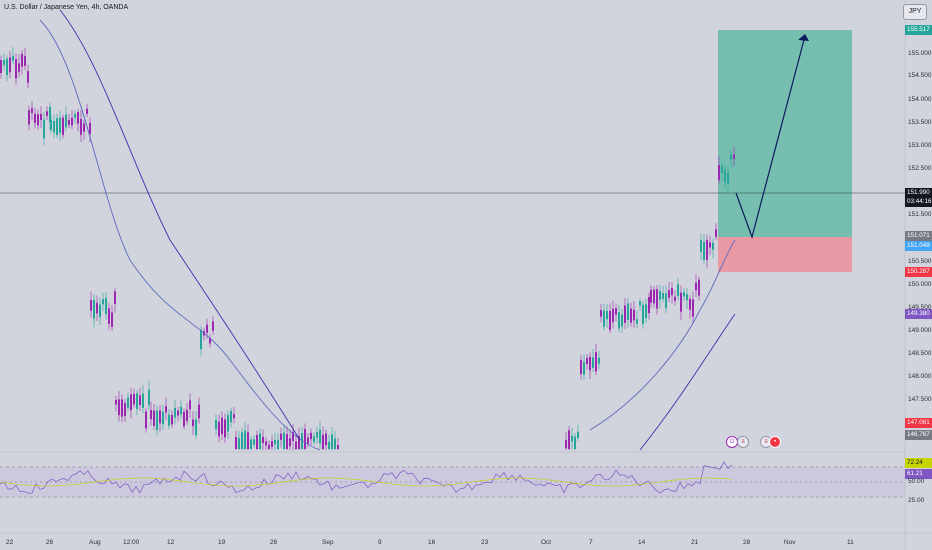 This screenshot has width=932, height=550. What do you see at coordinates (918, 423) in the screenshot?
I see `low-price-tag: 147.061` at bounding box center [918, 423].